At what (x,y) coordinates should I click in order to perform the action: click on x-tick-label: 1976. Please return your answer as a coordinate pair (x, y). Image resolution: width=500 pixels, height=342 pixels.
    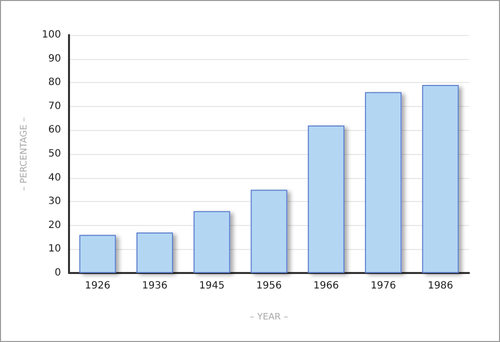
    Looking at the image, I should click on (383, 286).